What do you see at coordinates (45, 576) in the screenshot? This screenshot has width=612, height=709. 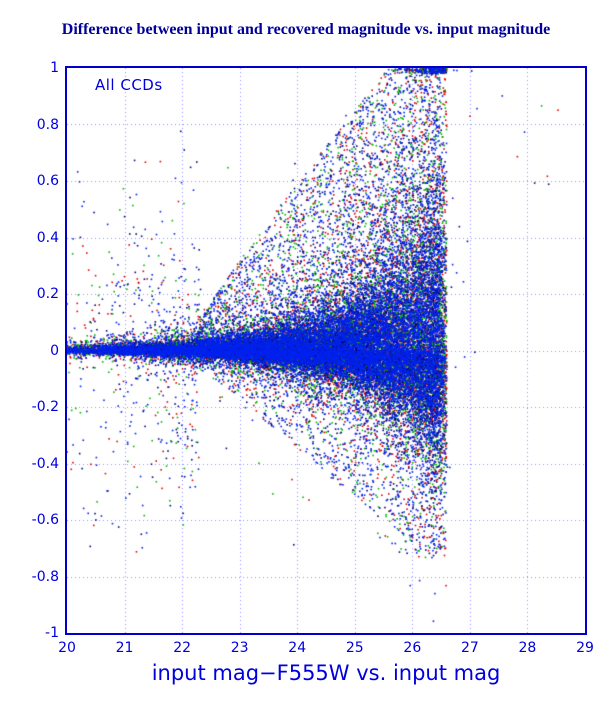 I see `y-tick-label: -0.8` at bounding box center [45, 576].